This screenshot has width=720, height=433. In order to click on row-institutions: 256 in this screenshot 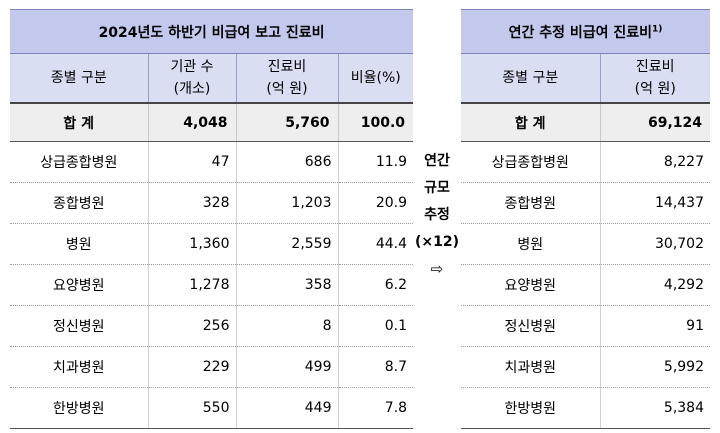, I will do `click(191, 326)`.